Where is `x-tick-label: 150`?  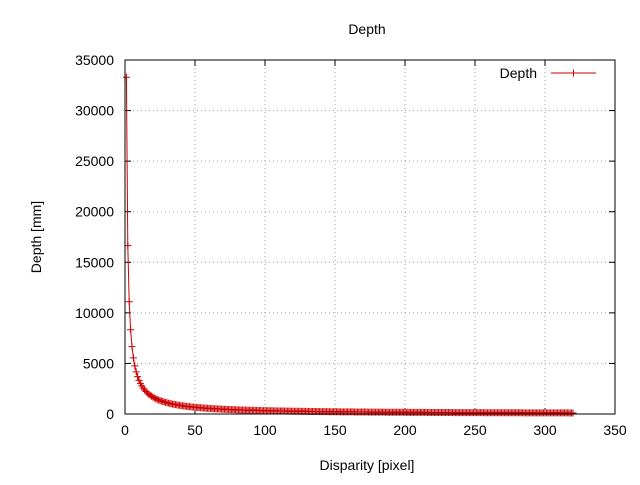 x-tick-label: 150 is located at coordinates (335, 430).